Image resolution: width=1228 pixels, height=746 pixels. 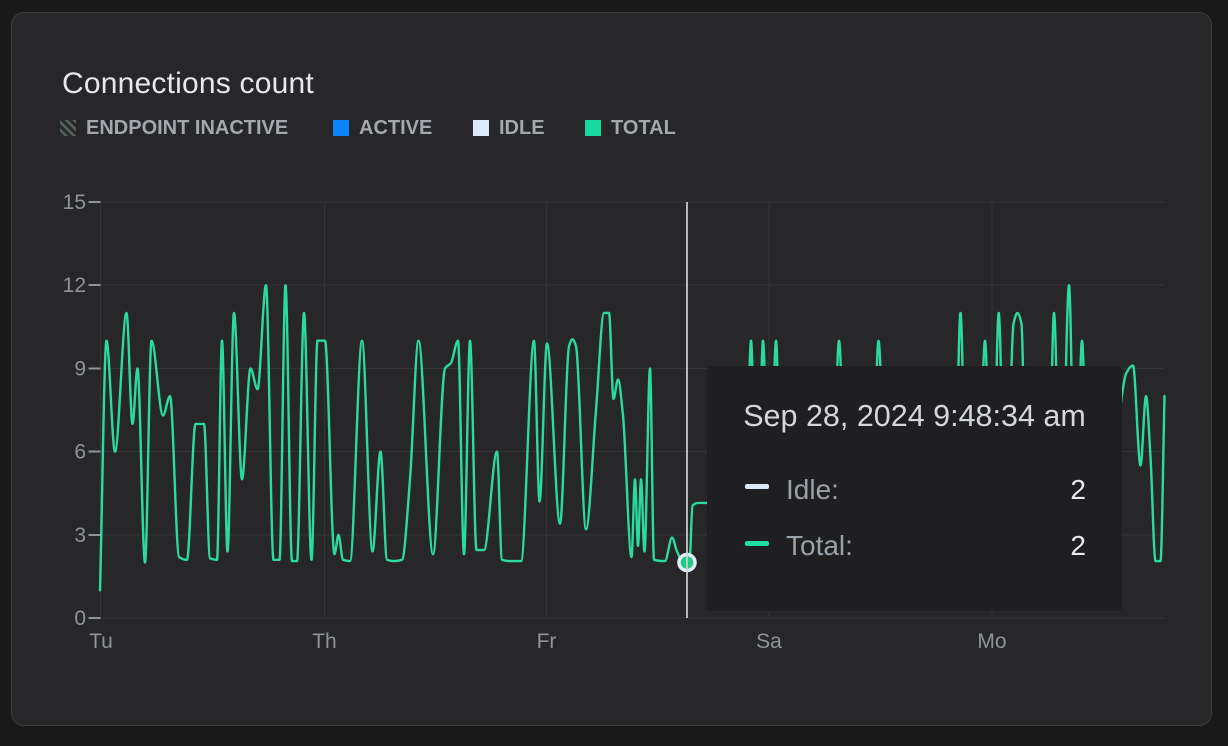 What do you see at coordinates (80, 535) in the screenshot?
I see `svg-text: 3` at bounding box center [80, 535].